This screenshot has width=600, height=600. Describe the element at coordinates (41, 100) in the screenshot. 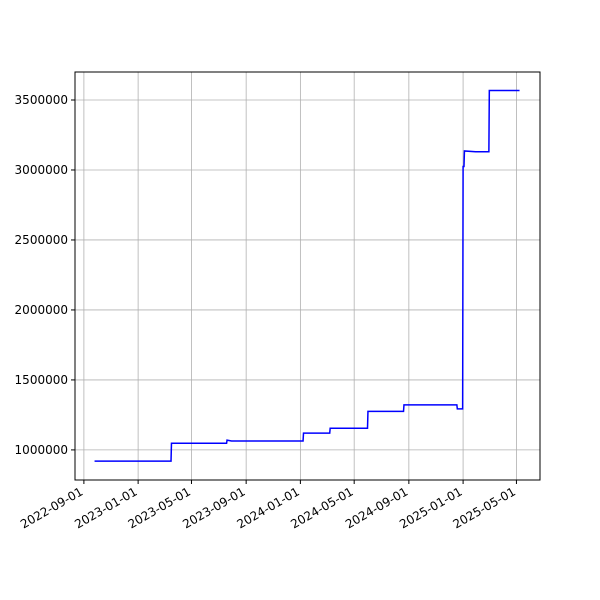

I see `y-tick-label: 3500000` at that location.